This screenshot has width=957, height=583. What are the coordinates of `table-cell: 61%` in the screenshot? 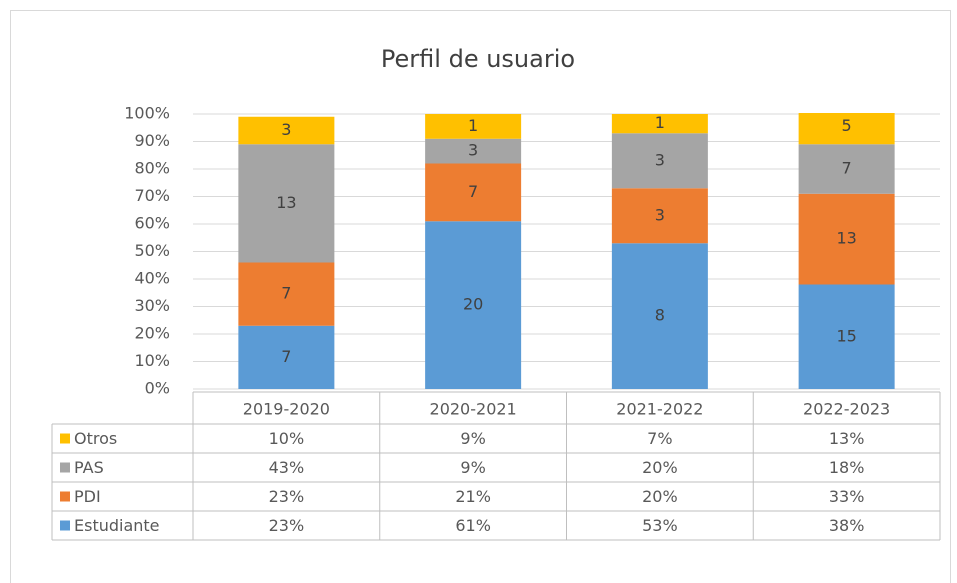 It's located at (473, 525).